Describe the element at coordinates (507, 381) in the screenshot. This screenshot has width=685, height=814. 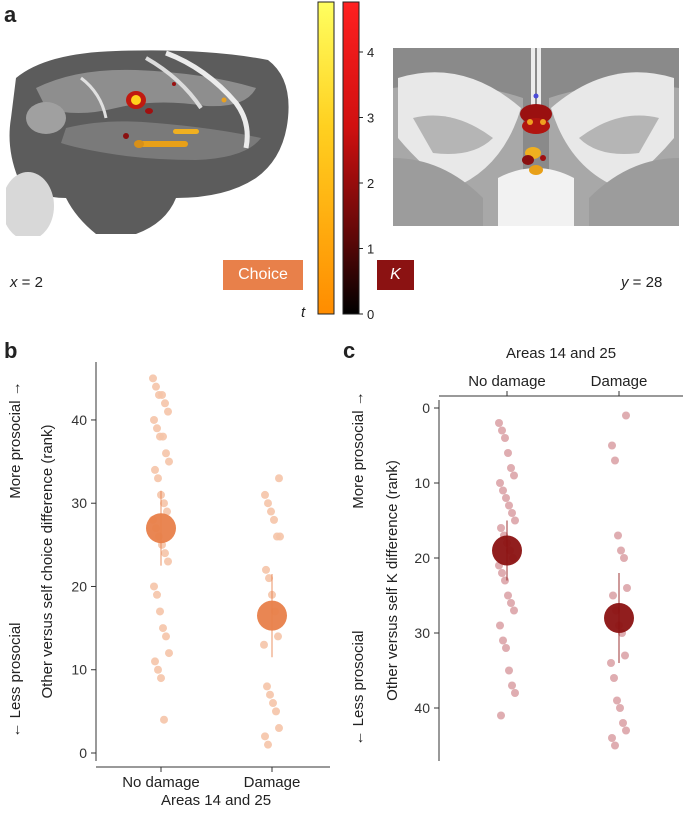
I see `x-tick-label: No damage` at that location.